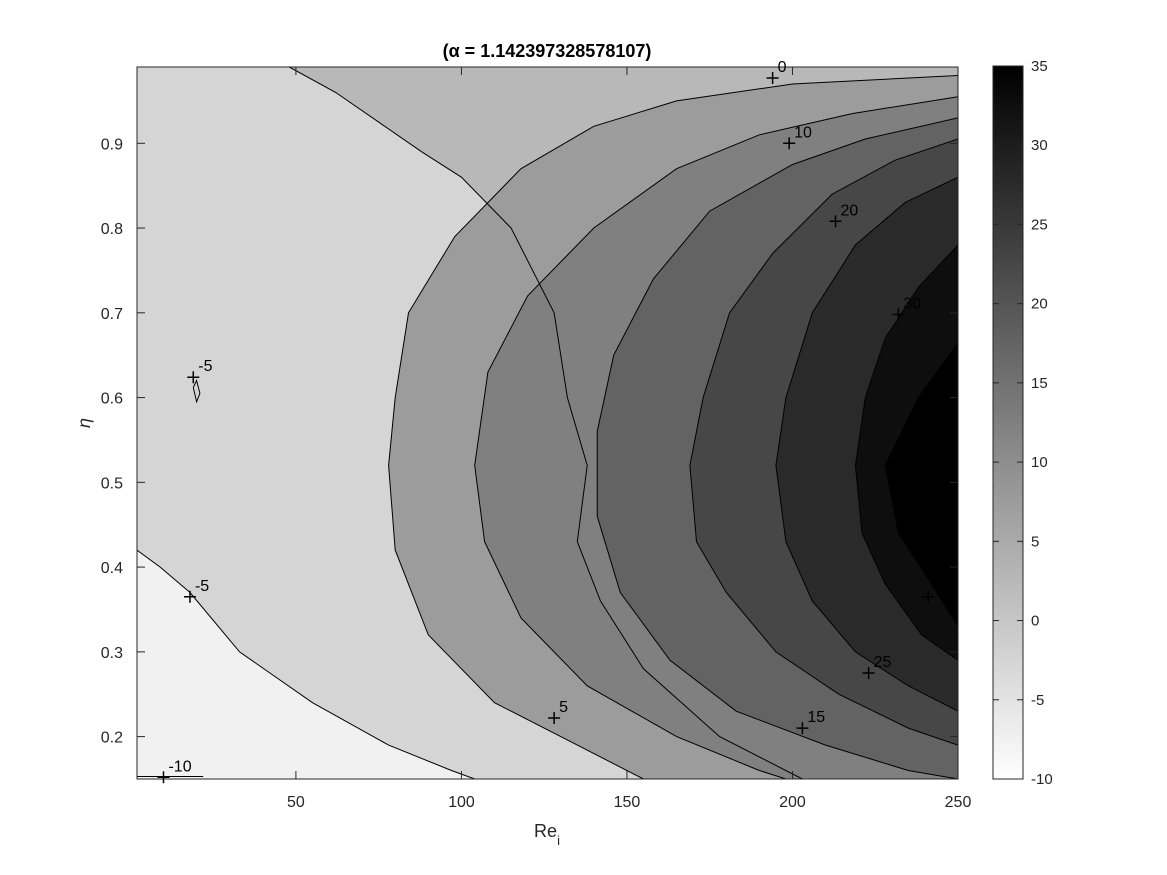 This screenshot has height=875, width=1167. What do you see at coordinates (545, 831) in the screenshot?
I see `x-axis-title-main: Re` at bounding box center [545, 831].